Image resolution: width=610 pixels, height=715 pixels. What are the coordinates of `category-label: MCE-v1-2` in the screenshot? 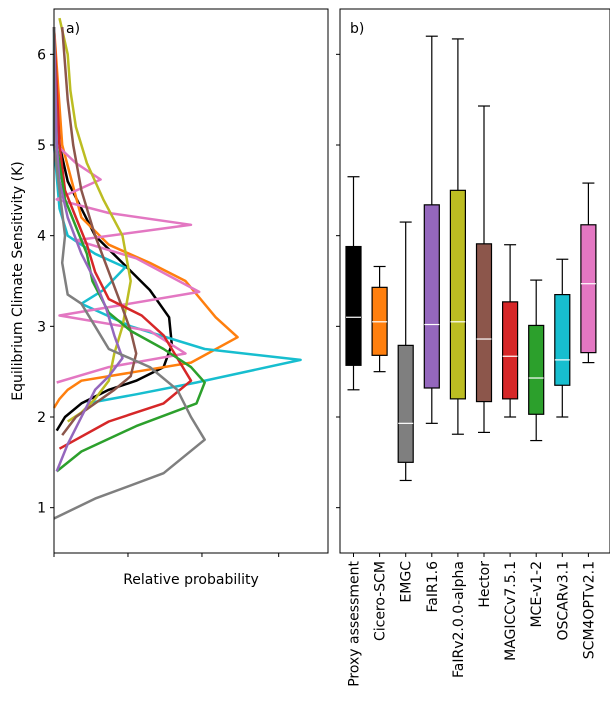 It's located at (537, 594).